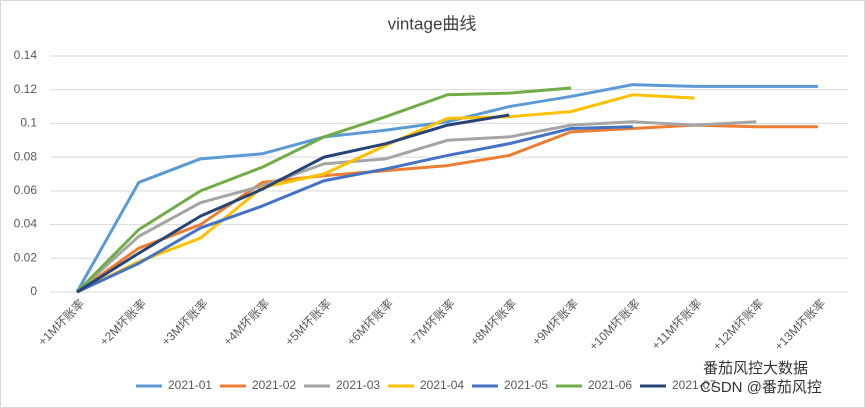 This screenshot has width=865, height=408. What do you see at coordinates (28, 123) in the screenshot?
I see `y-tick-label: 0.1` at bounding box center [28, 123].